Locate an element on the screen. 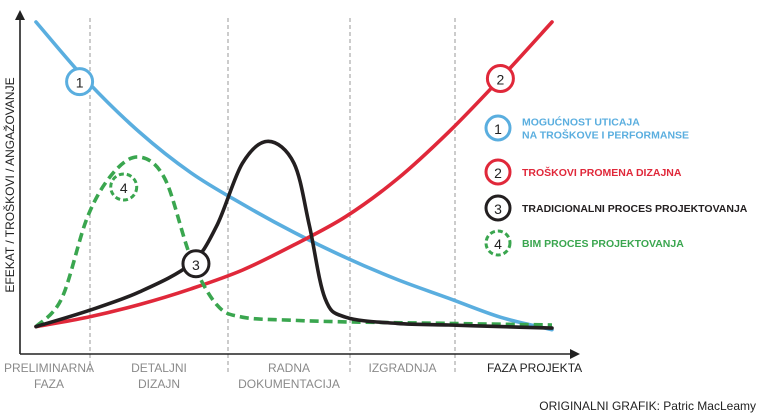 The height and width of the screenshot is (418, 768). series-badge-2-number: 2 is located at coordinates (501, 80).